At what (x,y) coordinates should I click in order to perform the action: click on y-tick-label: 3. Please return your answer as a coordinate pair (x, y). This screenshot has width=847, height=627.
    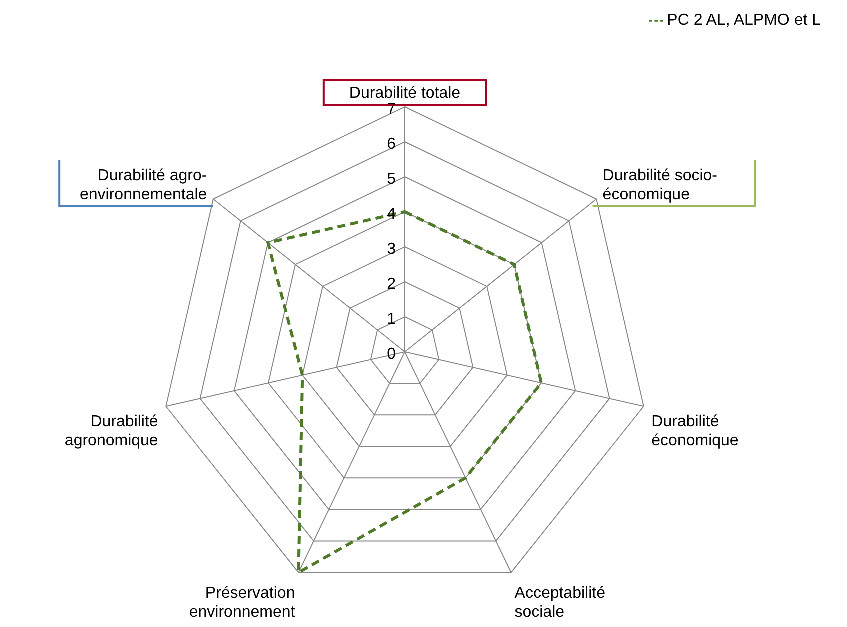
    Looking at the image, I should click on (391, 249).